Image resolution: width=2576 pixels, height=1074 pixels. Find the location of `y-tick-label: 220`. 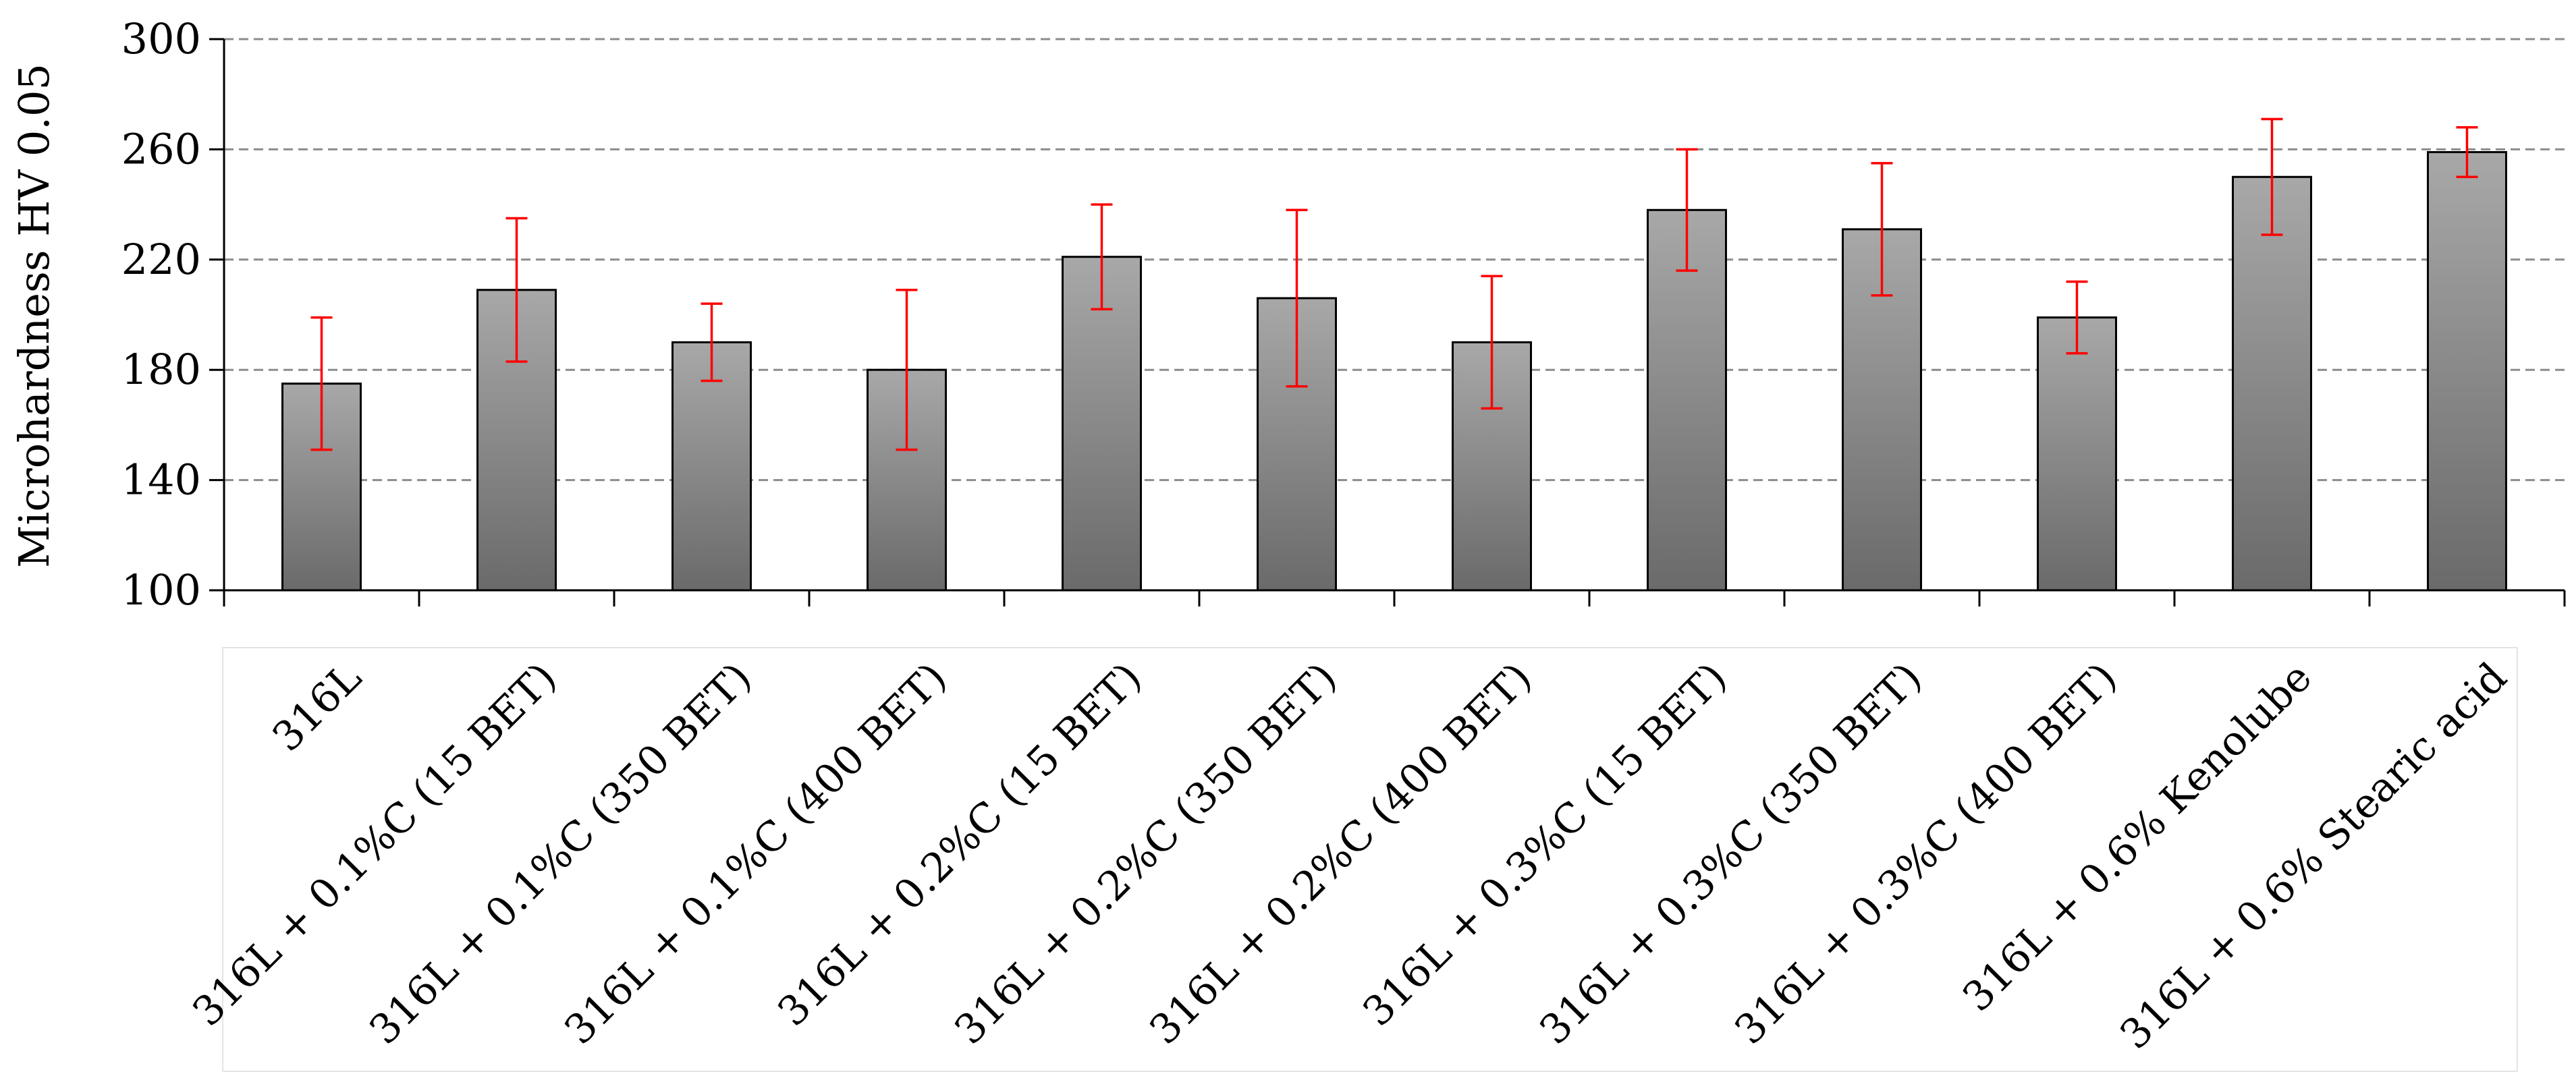

y-tick-label: 220 is located at coordinates (161, 259).